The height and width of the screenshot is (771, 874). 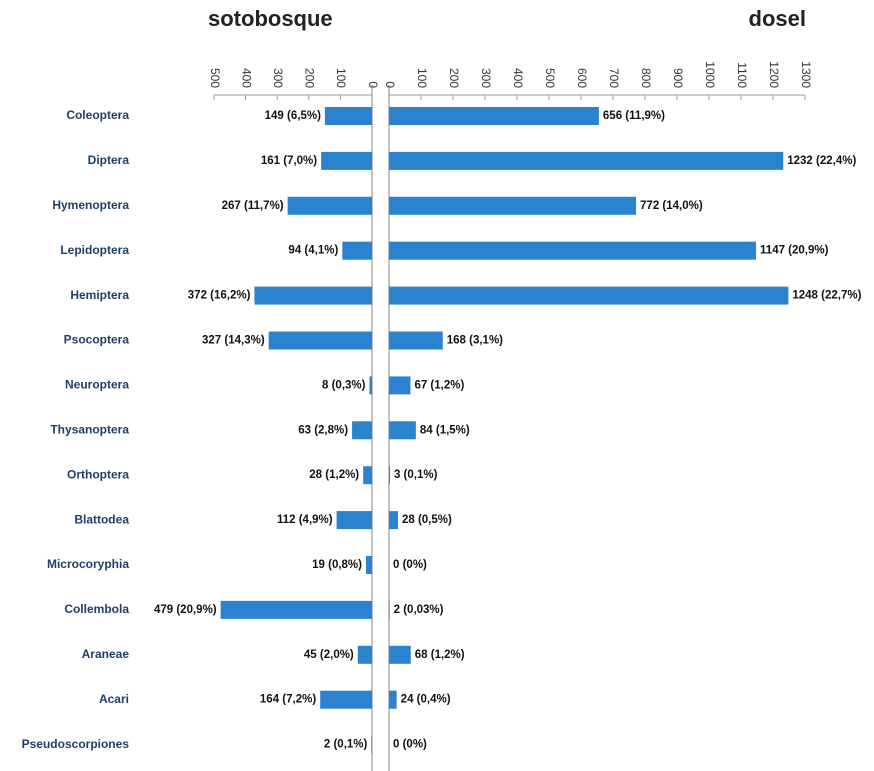 I want to click on x-tick-label: 700, so click(x=614, y=78).